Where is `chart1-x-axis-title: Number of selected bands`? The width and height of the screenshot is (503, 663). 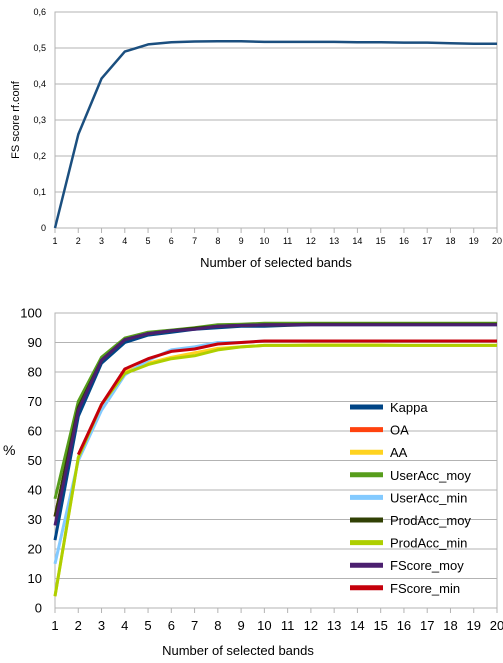 chart1-x-axis-title: Number of selected bands is located at coordinates (276, 262).